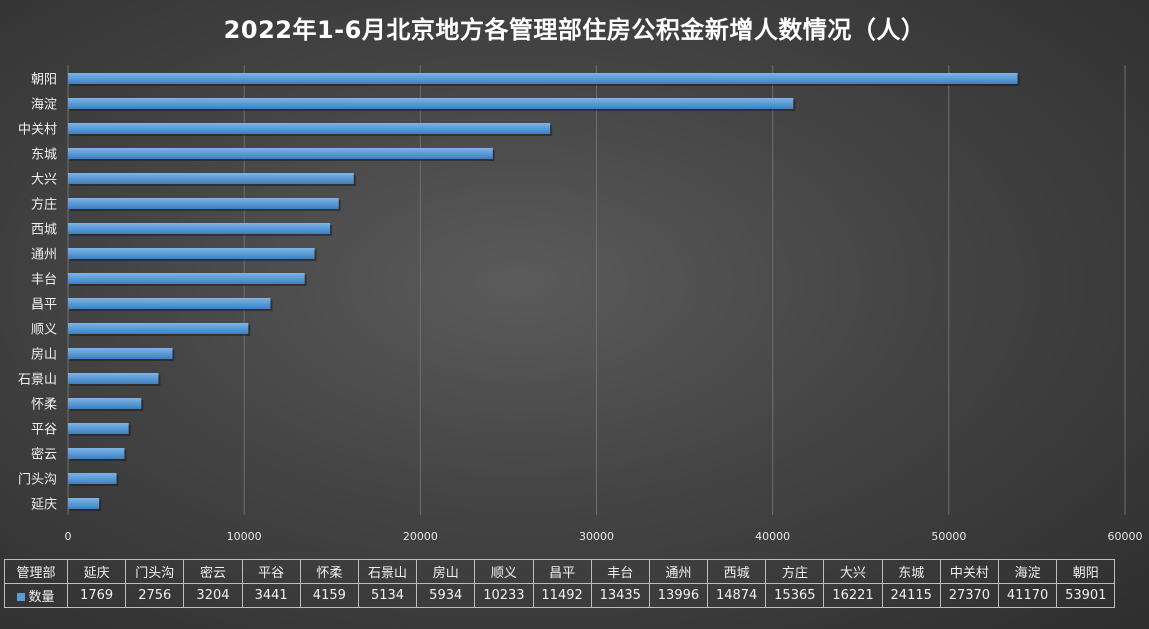 The image size is (1149, 629). Describe the element at coordinates (44, 255) in the screenshot. I see `y-category-label: 通州` at that location.